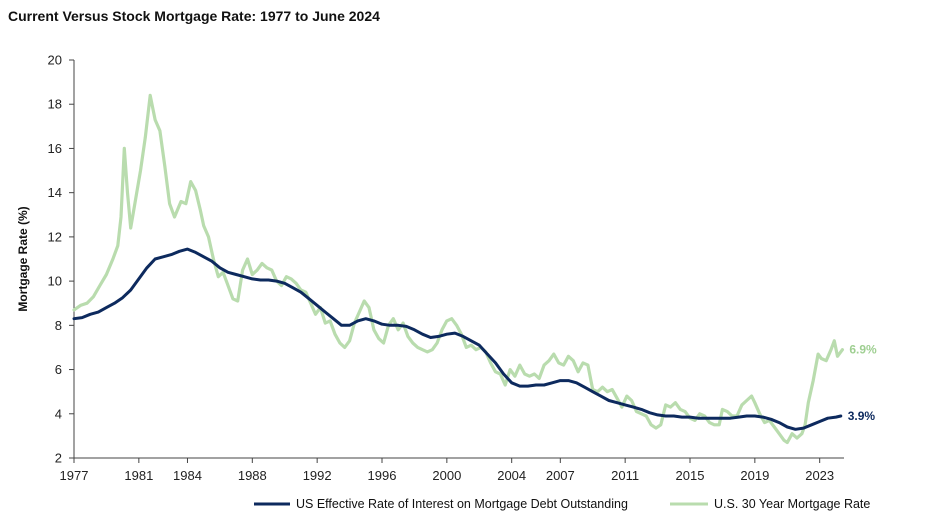 The image size is (938, 525). Describe the element at coordinates (55, 104) in the screenshot. I see `y-tick-label: 18` at that location.